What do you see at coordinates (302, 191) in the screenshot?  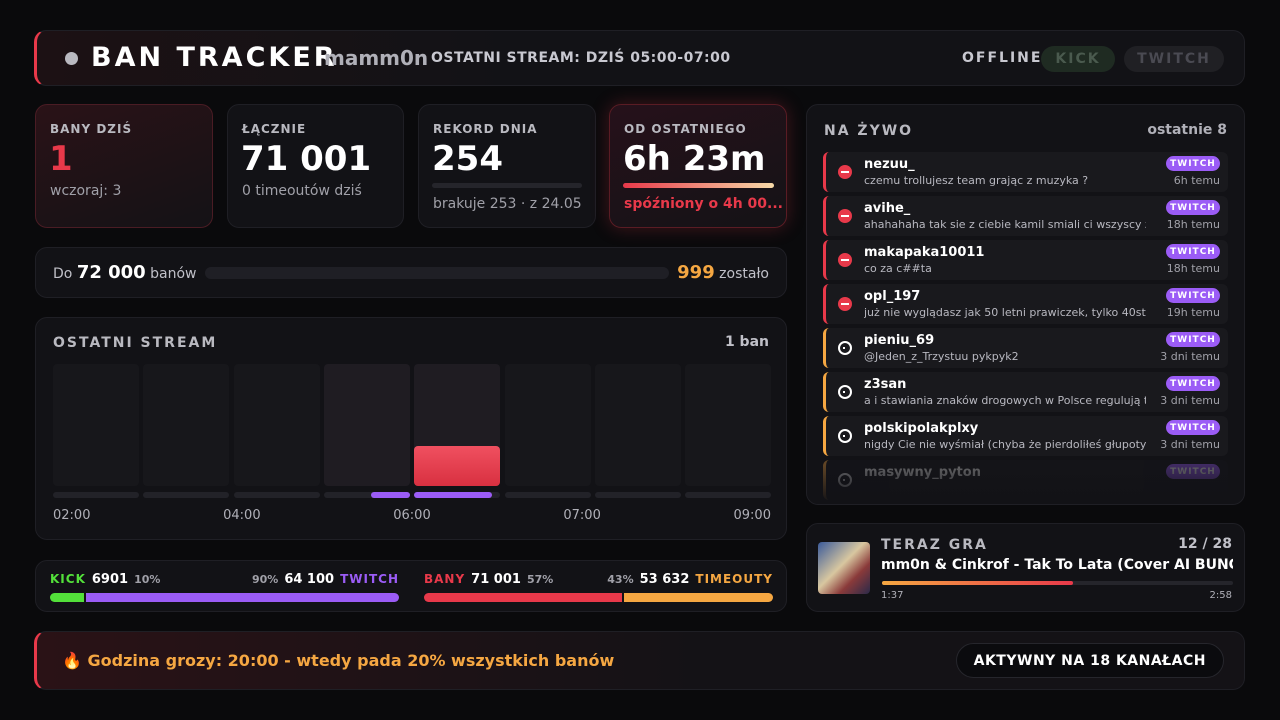 I see `stat-sub: 0 timeoutów dziś` at bounding box center [302, 191].